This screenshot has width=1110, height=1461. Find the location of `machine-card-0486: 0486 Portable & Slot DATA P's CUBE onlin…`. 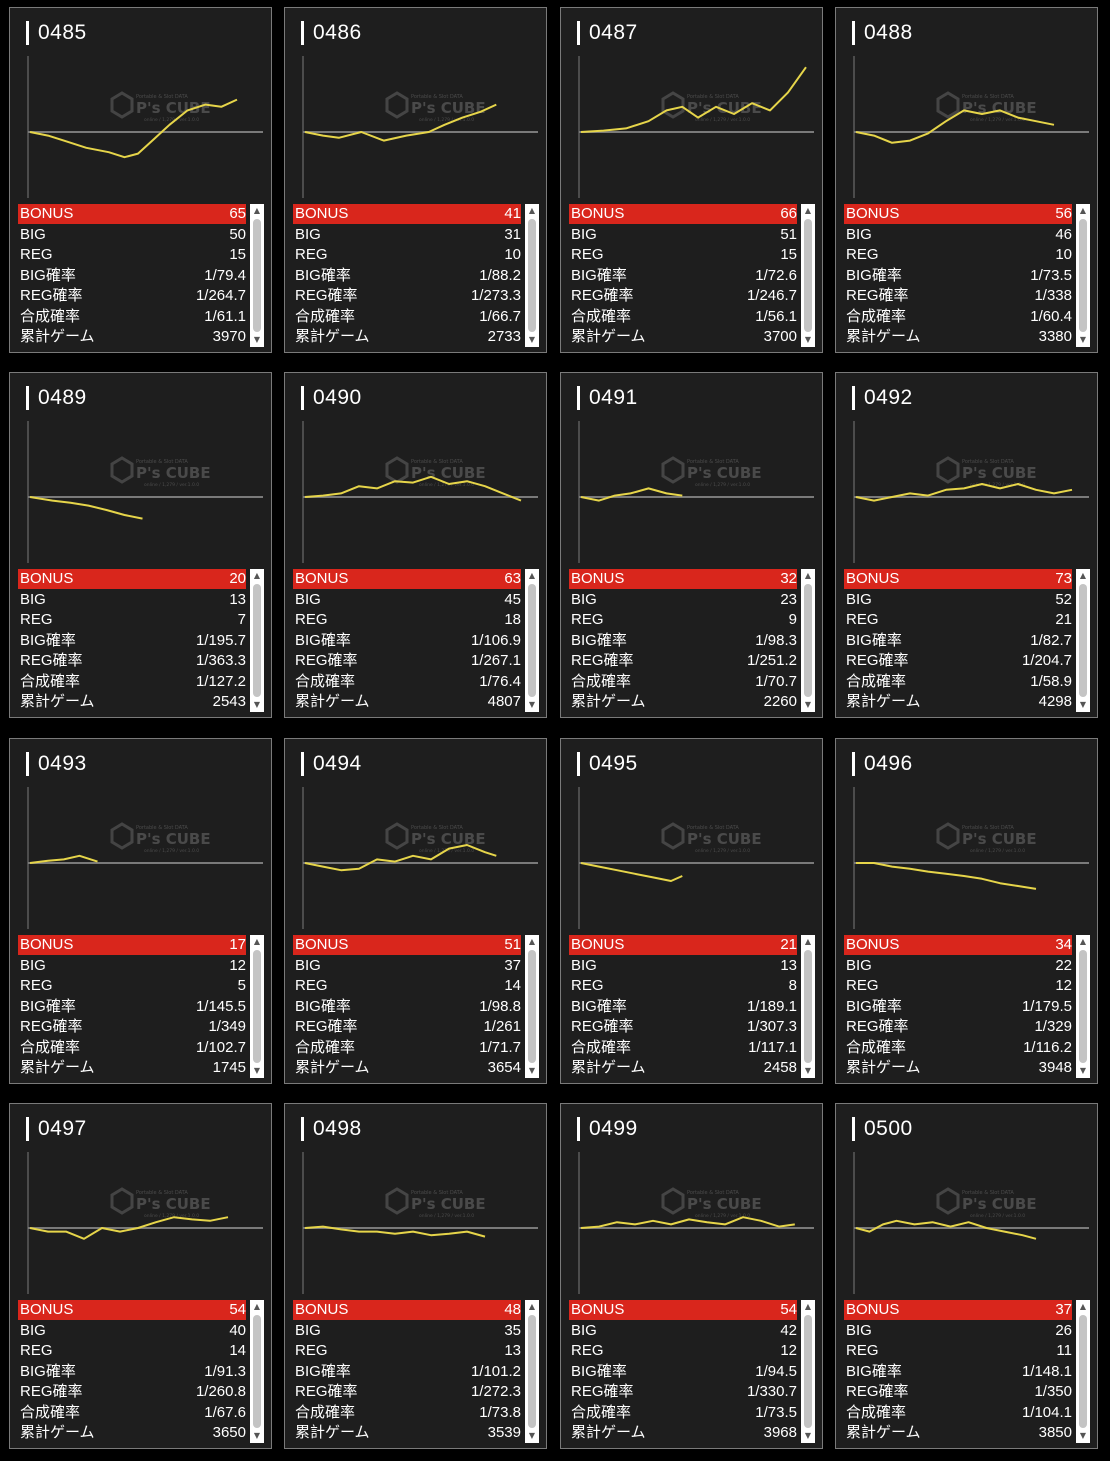

machine-card-0486: 0486 Portable & Slot DATA P's CUBE onlin… is located at coordinates (415, 180).